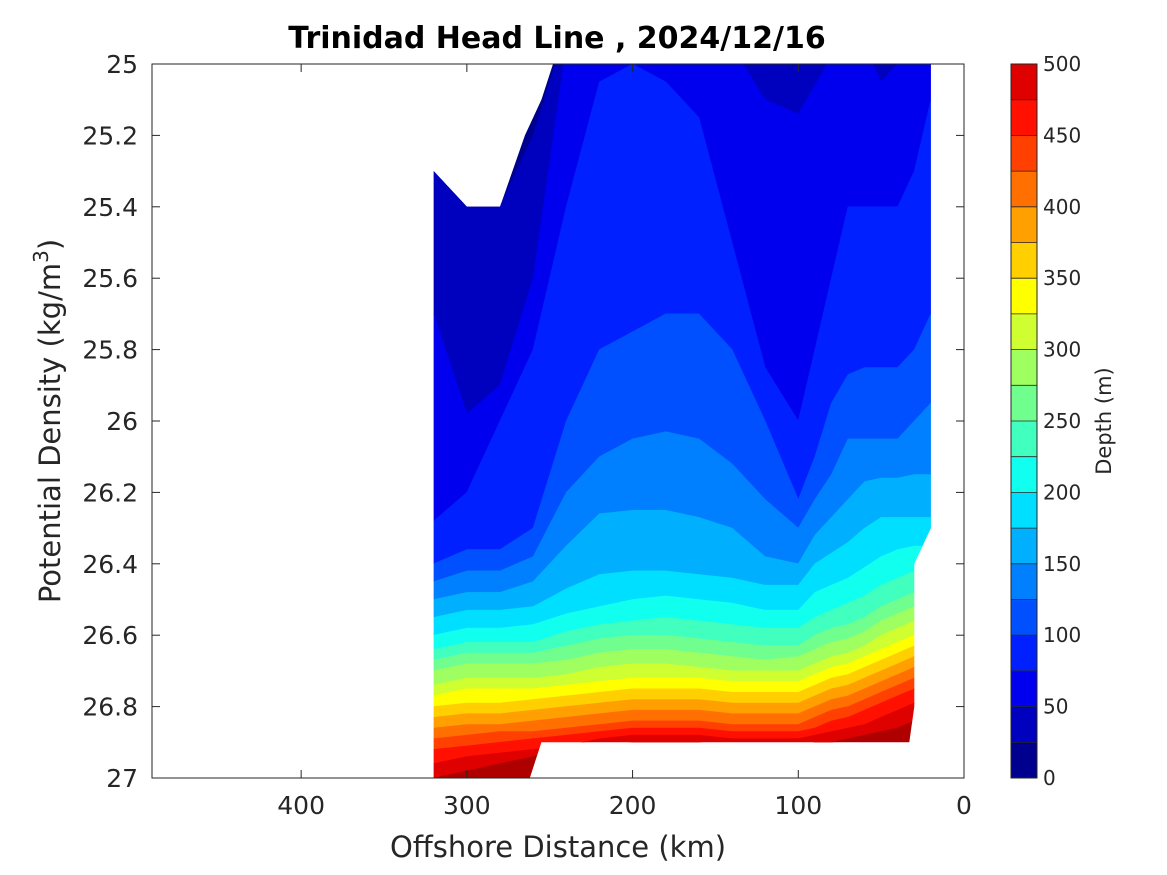 This screenshot has width=1167, height=875. Describe the element at coordinates (1049, 778) in the screenshot. I see `colorbar-tick-label: 0` at that location.